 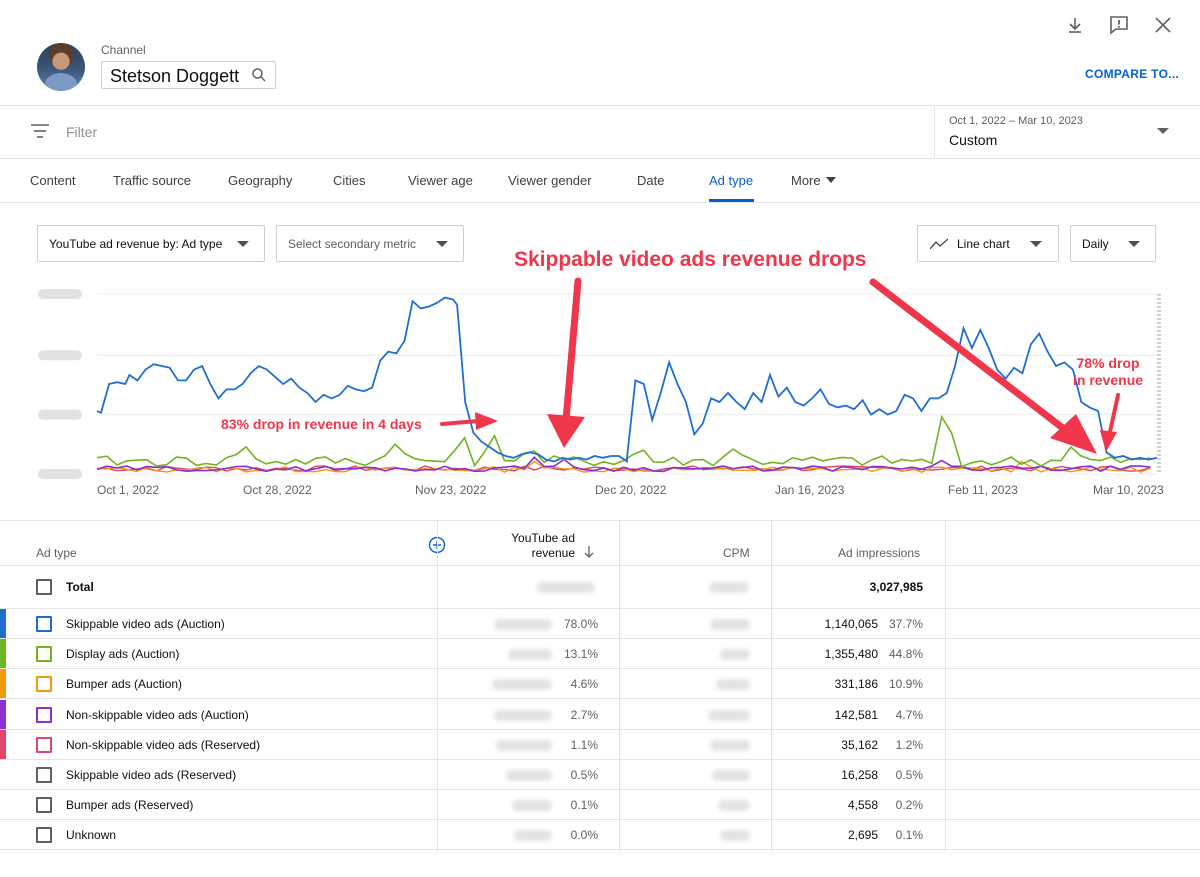 I want to click on header-impressions: Ad impressions, so click(x=879, y=553).